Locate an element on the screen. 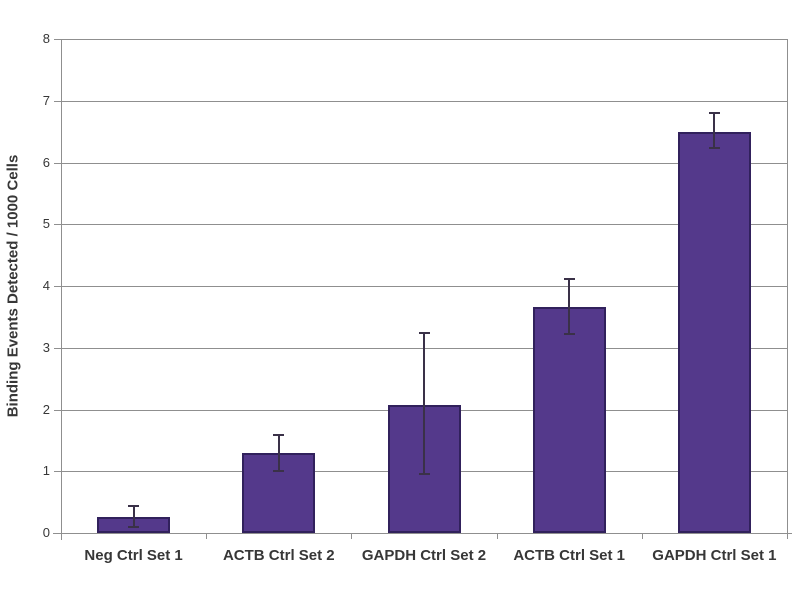 The image size is (800, 600). category-label: GAPDH Ctrl Set 1 is located at coordinates (714, 555).